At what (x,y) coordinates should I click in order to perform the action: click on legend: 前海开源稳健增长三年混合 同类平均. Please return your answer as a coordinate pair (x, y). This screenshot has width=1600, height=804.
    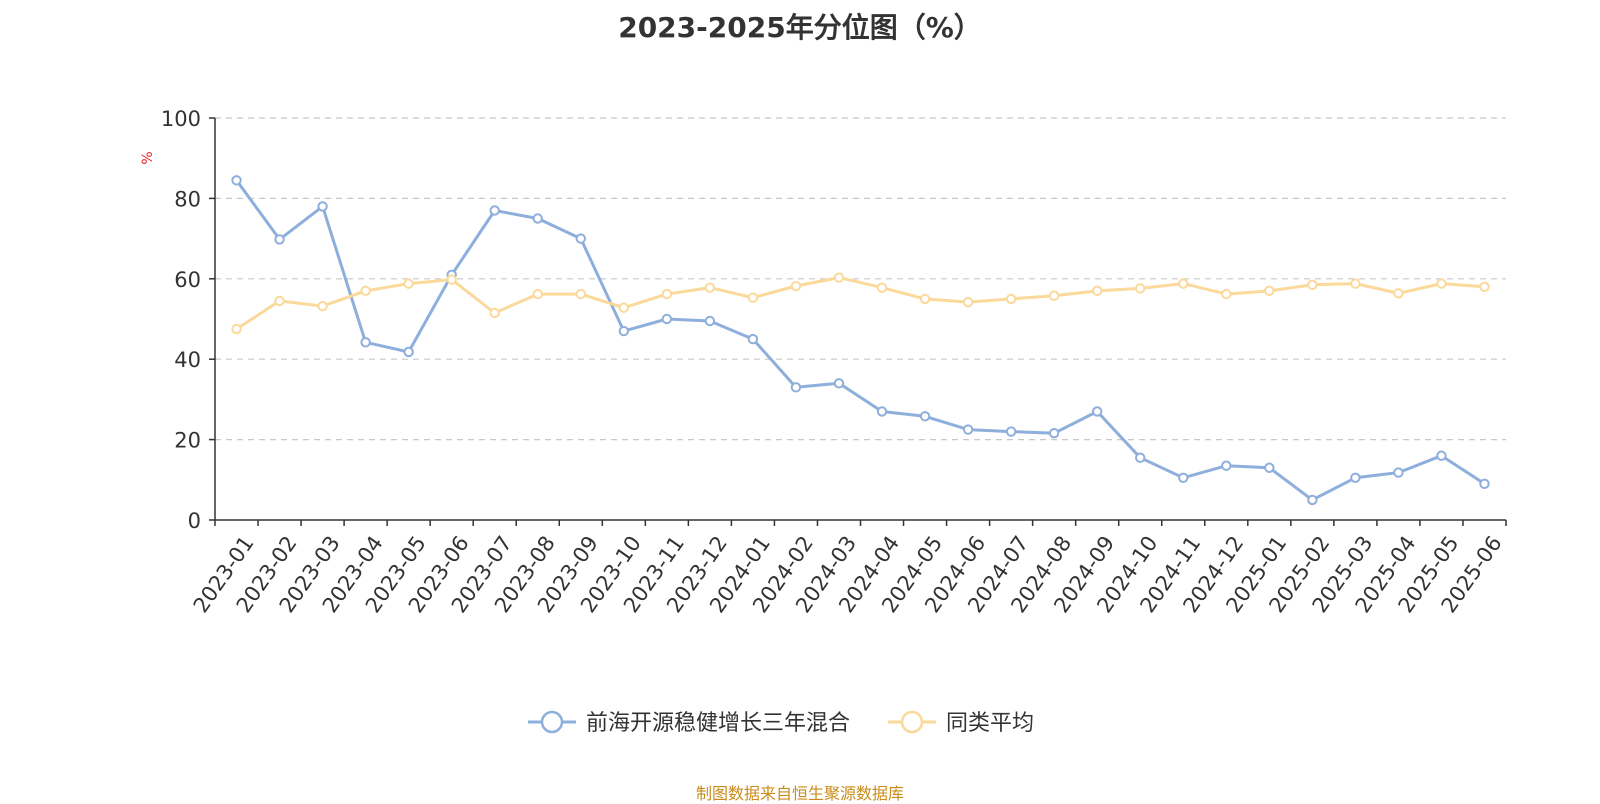
    Looking at the image, I should click on (781, 723).